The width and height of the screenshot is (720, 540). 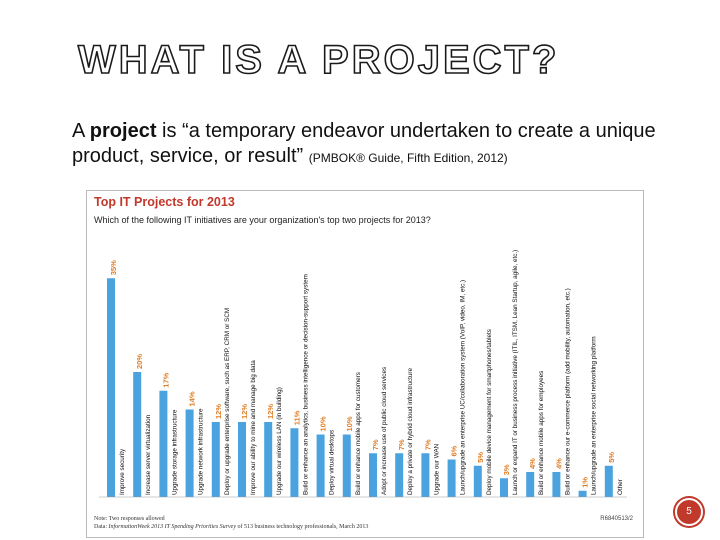 What do you see at coordinates (332, 462) in the screenshot?
I see `category-label-9: Deploy virtual desktops` at bounding box center [332, 462].